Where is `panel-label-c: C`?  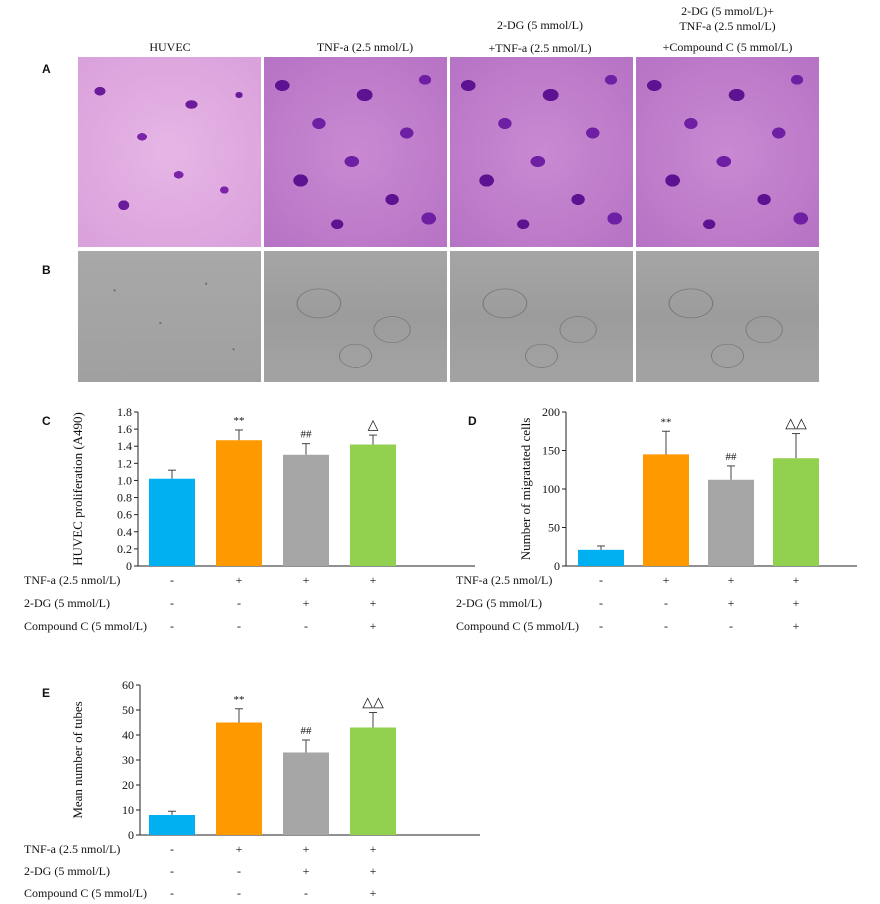
panel-label-c: C is located at coordinates (46, 421).